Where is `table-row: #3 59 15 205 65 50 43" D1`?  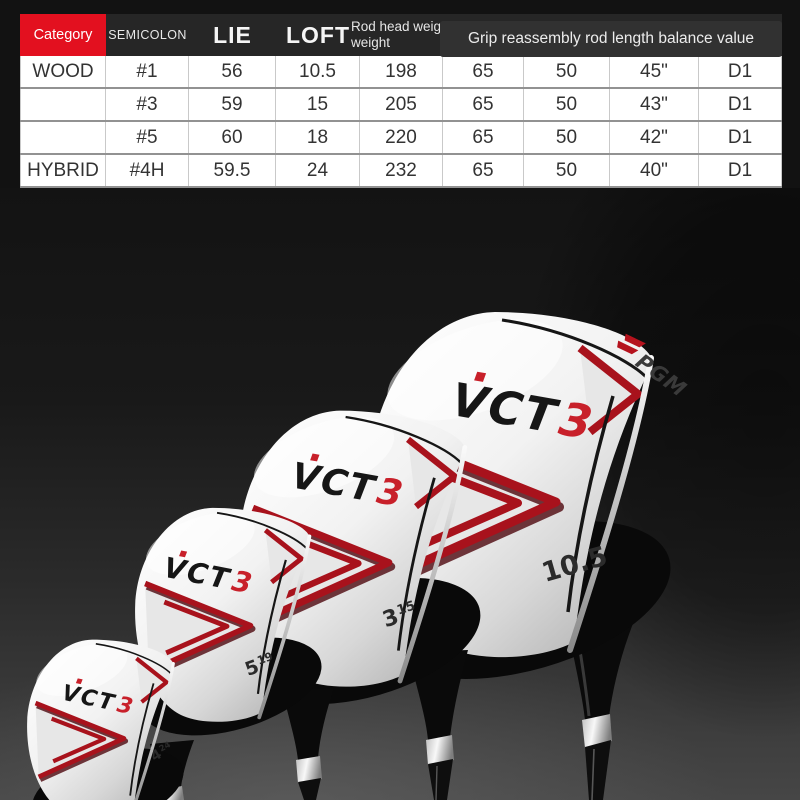 table-row: #3 59 15 205 65 50 43" D1 is located at coordinates (401, 105).